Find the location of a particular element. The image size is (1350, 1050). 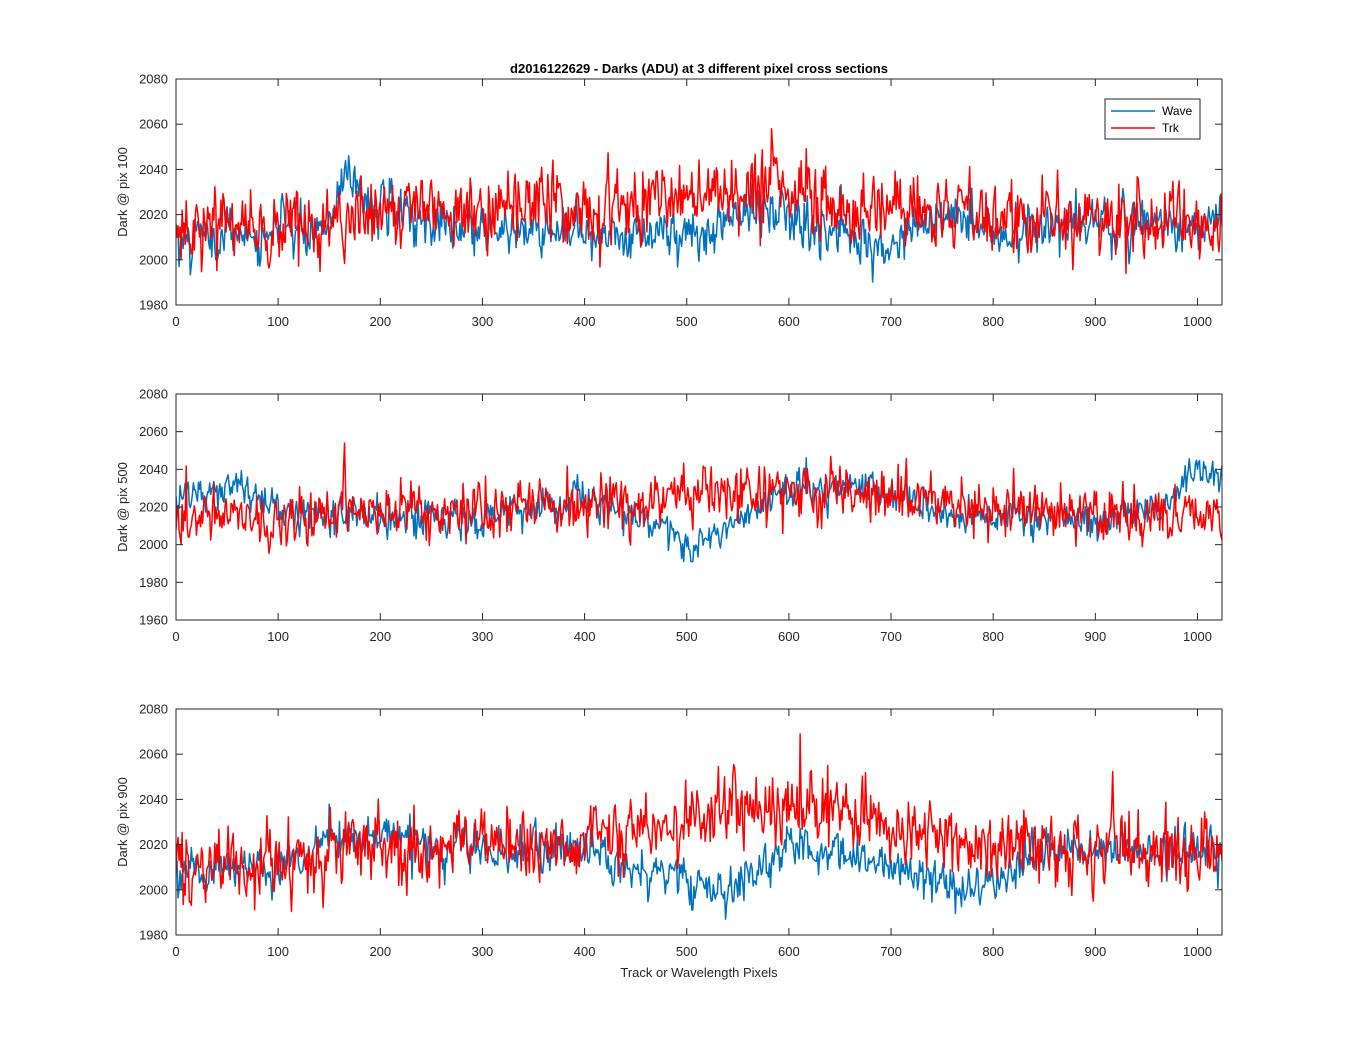

legend-label-wave: Wave is located at coordinates (1177, 111).